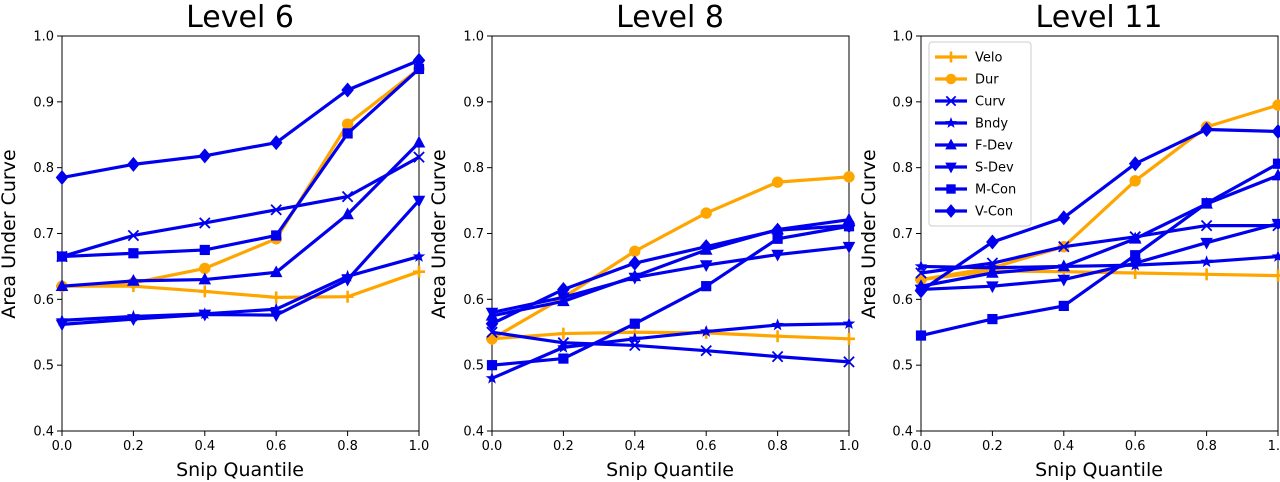 The width and height of the screenshot is (1280, 482). I want to click on y-tick-label: 0.5, so click(902, 366).